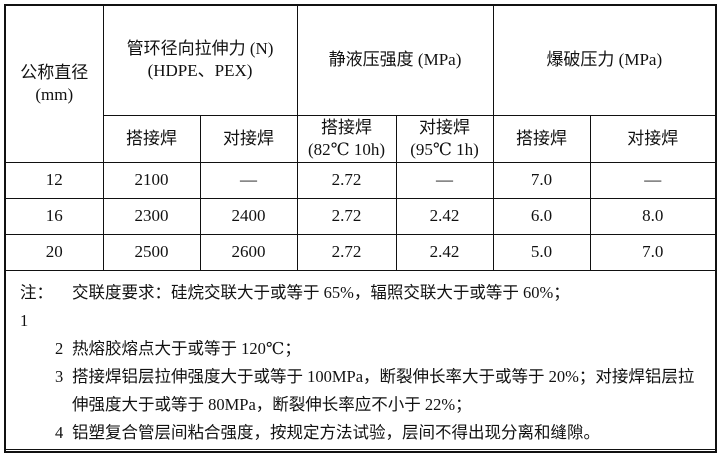 The height and width of the screenshot is (458, 722). What do you see at coordinates (59, 432) in the screenshot?
I see `note-number: 4` at bounding box center [59, 432].